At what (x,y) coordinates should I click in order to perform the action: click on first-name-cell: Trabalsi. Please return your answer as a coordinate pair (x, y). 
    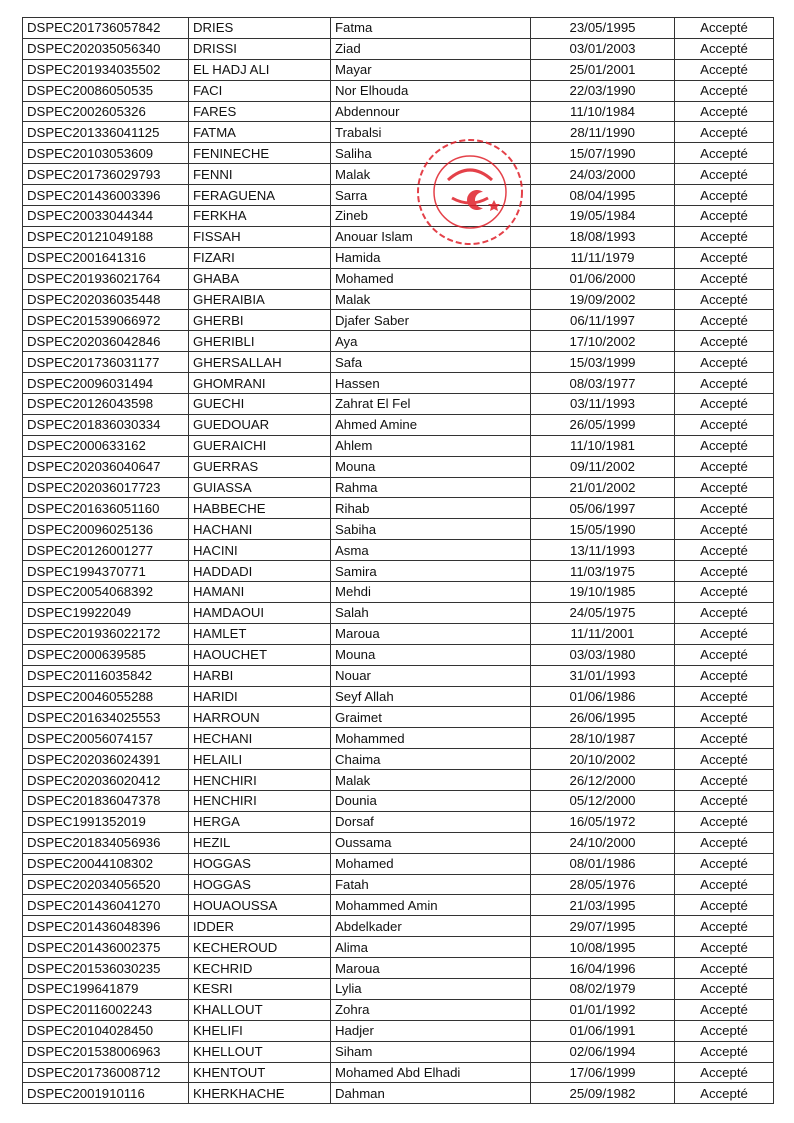
    Looking at the image, I should click on (430, 132).